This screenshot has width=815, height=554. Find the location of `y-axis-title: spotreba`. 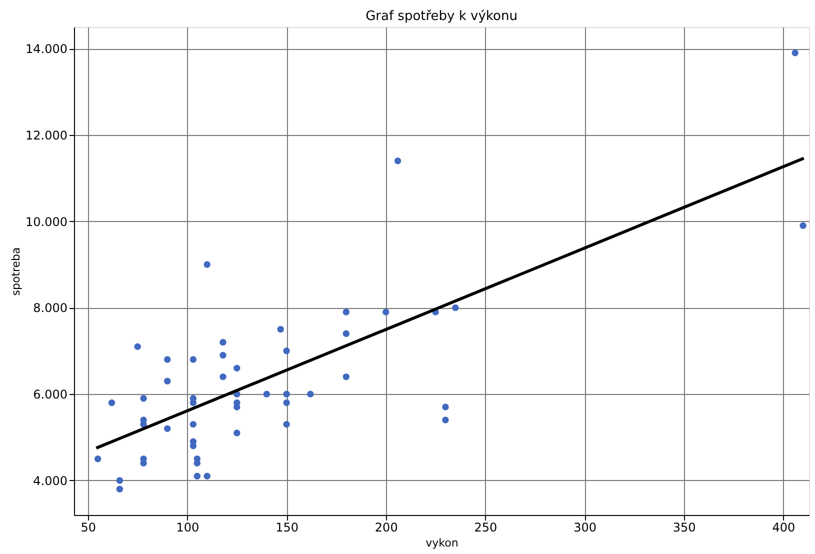

y-axis-title: spotreba is located at coordinates (16, 271).